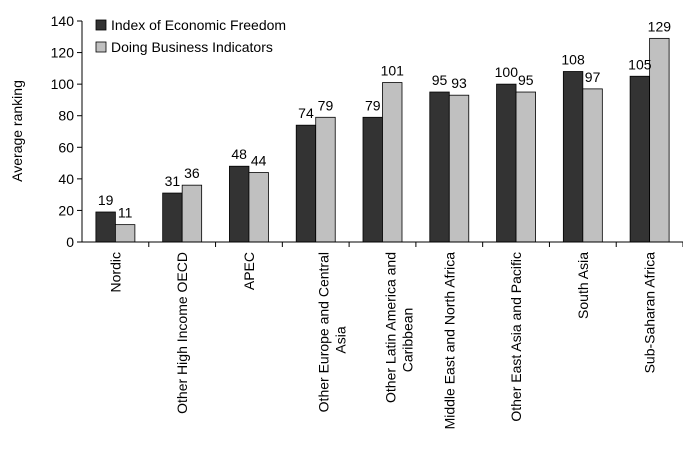 This screenshot has height=464, width=683. What do you see at coordinates (66, 131) in the screenshot?
I see `y-axis-ticks: 0 20 40 60 80 100 120 140` at bounding box center [66, 131].